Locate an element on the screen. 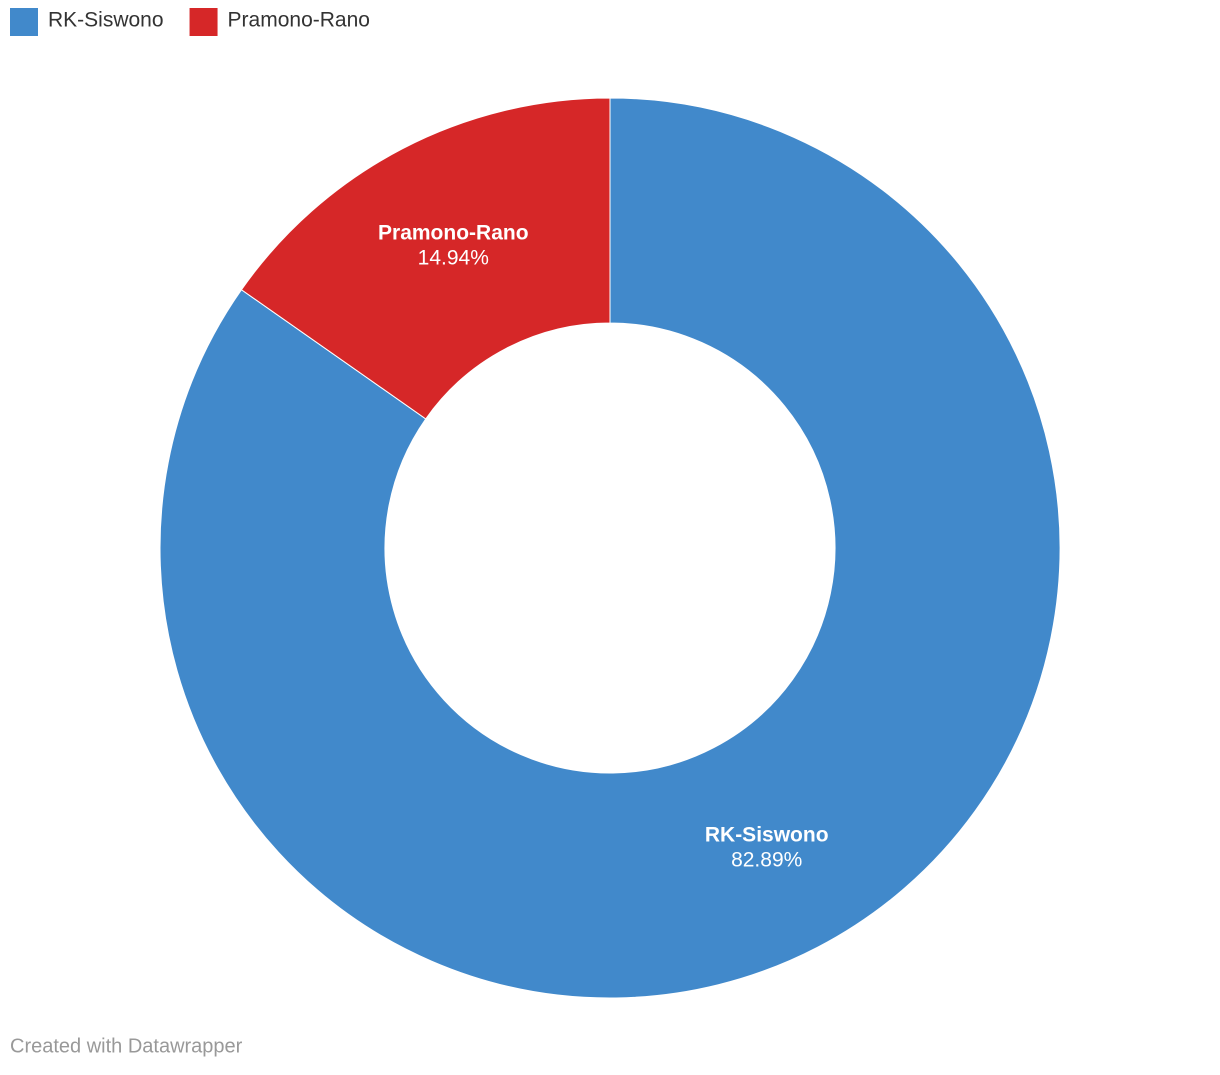 The height and width of the screenshot is (1075, 1220). credit: Created with Datawrapper is located at coordinates (126, 1046).